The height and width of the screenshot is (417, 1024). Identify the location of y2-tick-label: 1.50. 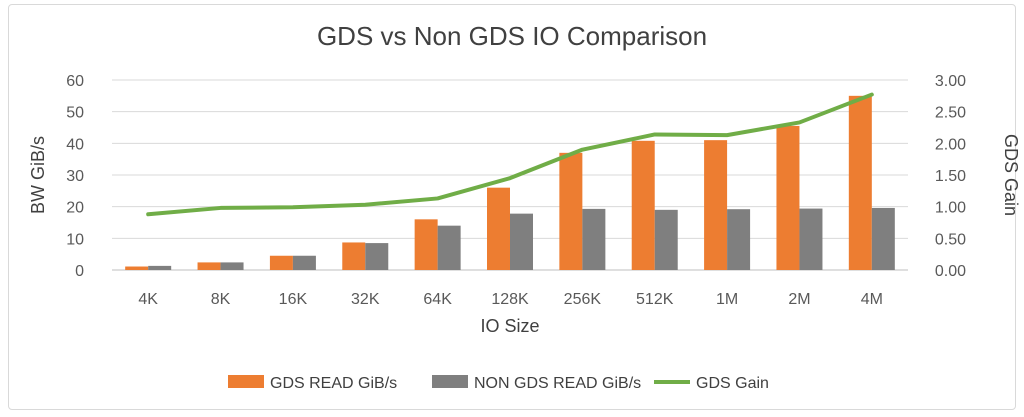
(950, 176).